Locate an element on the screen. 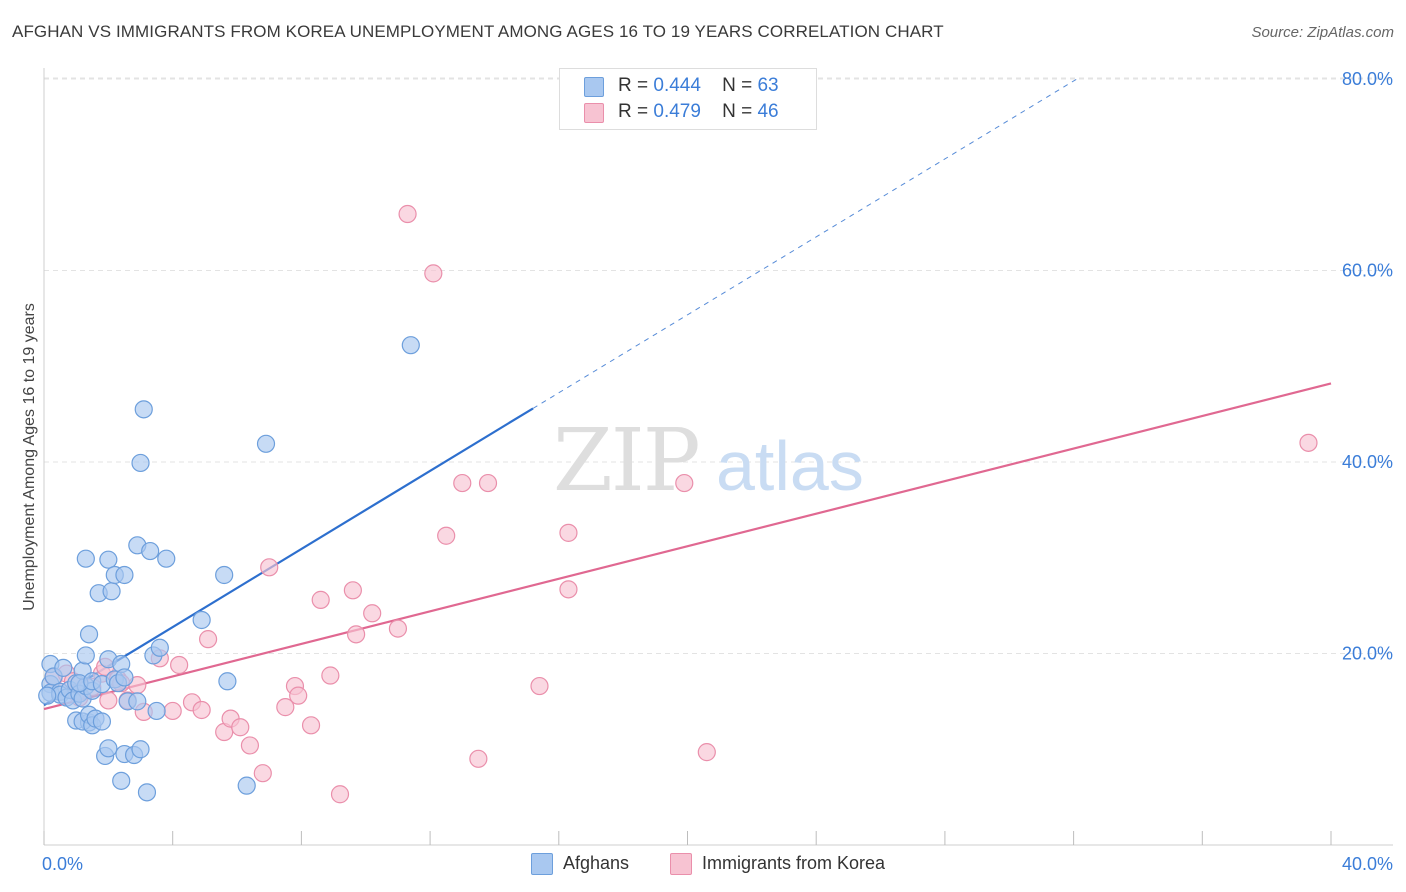 The height and width of the screenshot is (892, 1406). afghans-legend-label: Afghans is located at coordinates (596, 863).